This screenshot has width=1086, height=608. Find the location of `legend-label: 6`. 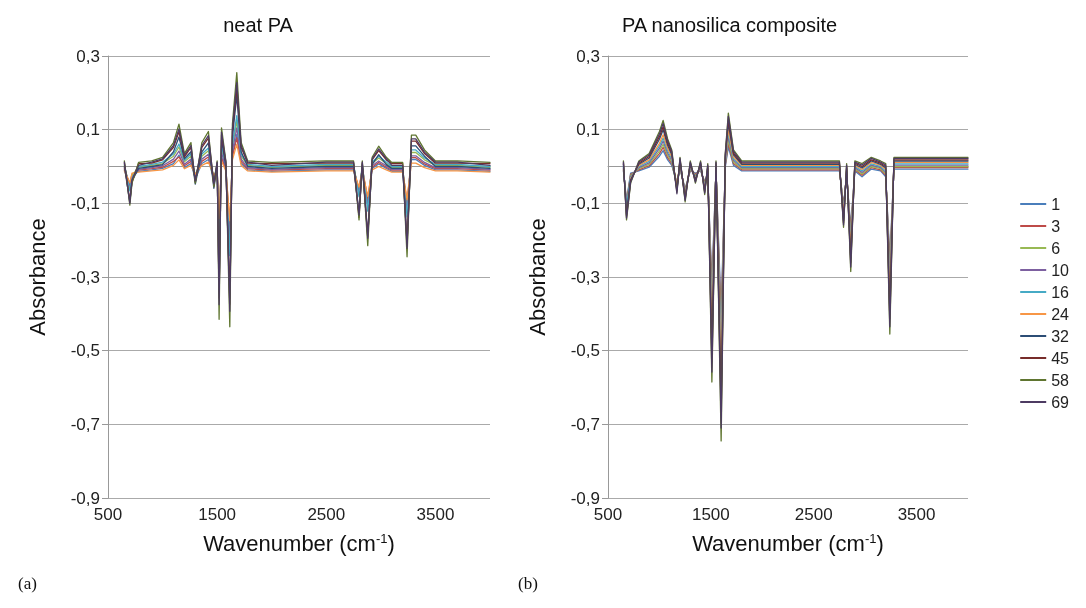

legend-label: 6 is located at coordinates (1056, 248).